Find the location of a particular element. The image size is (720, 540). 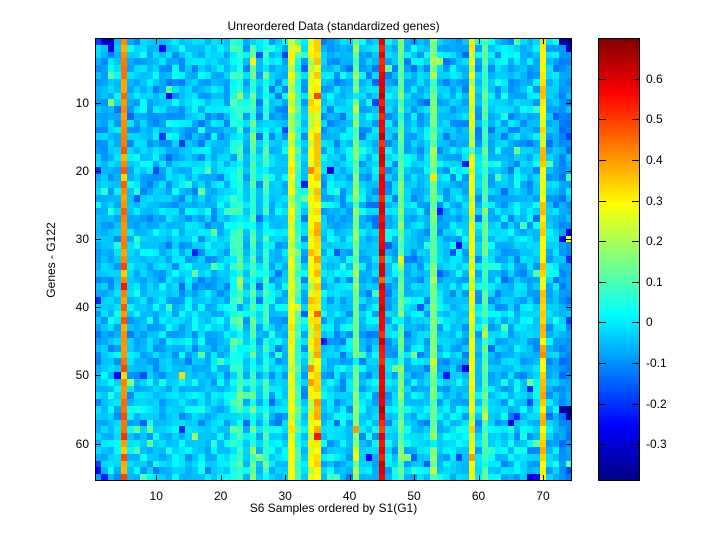

x-tick-label: 30 is located at coordinates (285, 496).